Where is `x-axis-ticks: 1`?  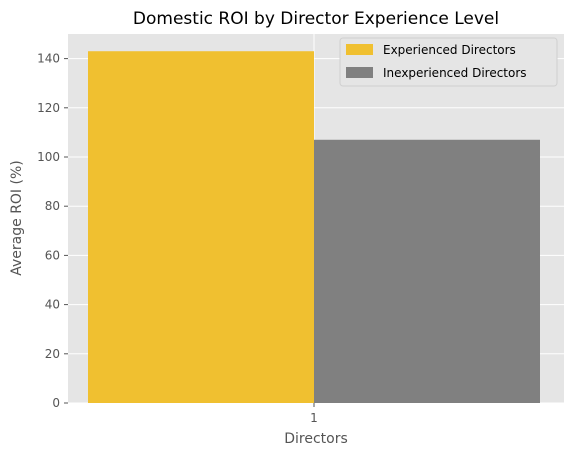
x-axis-ticks: 1 is located at coordinates (314, 414).